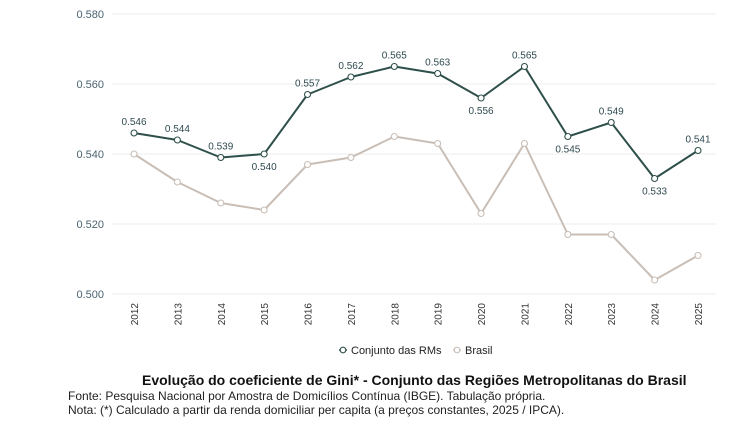 This screenshot has height=438, width=754. I want to click on y-tick-label: 0.520, so click(90, 225).